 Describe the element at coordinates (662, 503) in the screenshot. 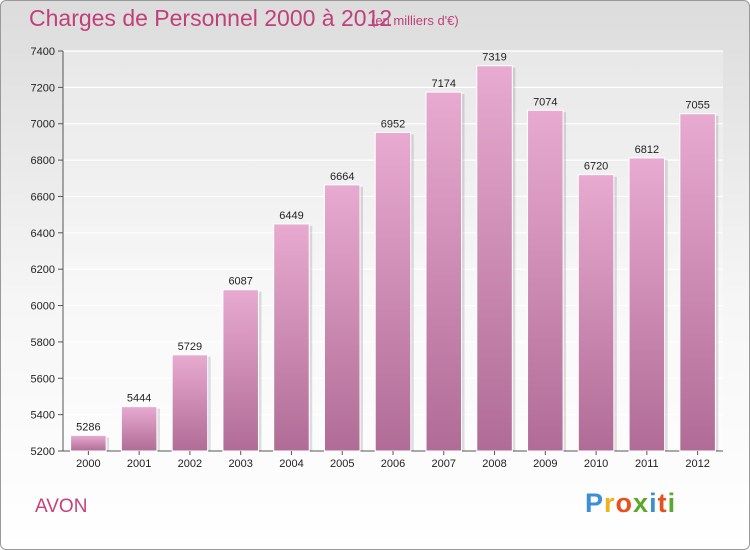

I see `logo-letter: t` at that location.